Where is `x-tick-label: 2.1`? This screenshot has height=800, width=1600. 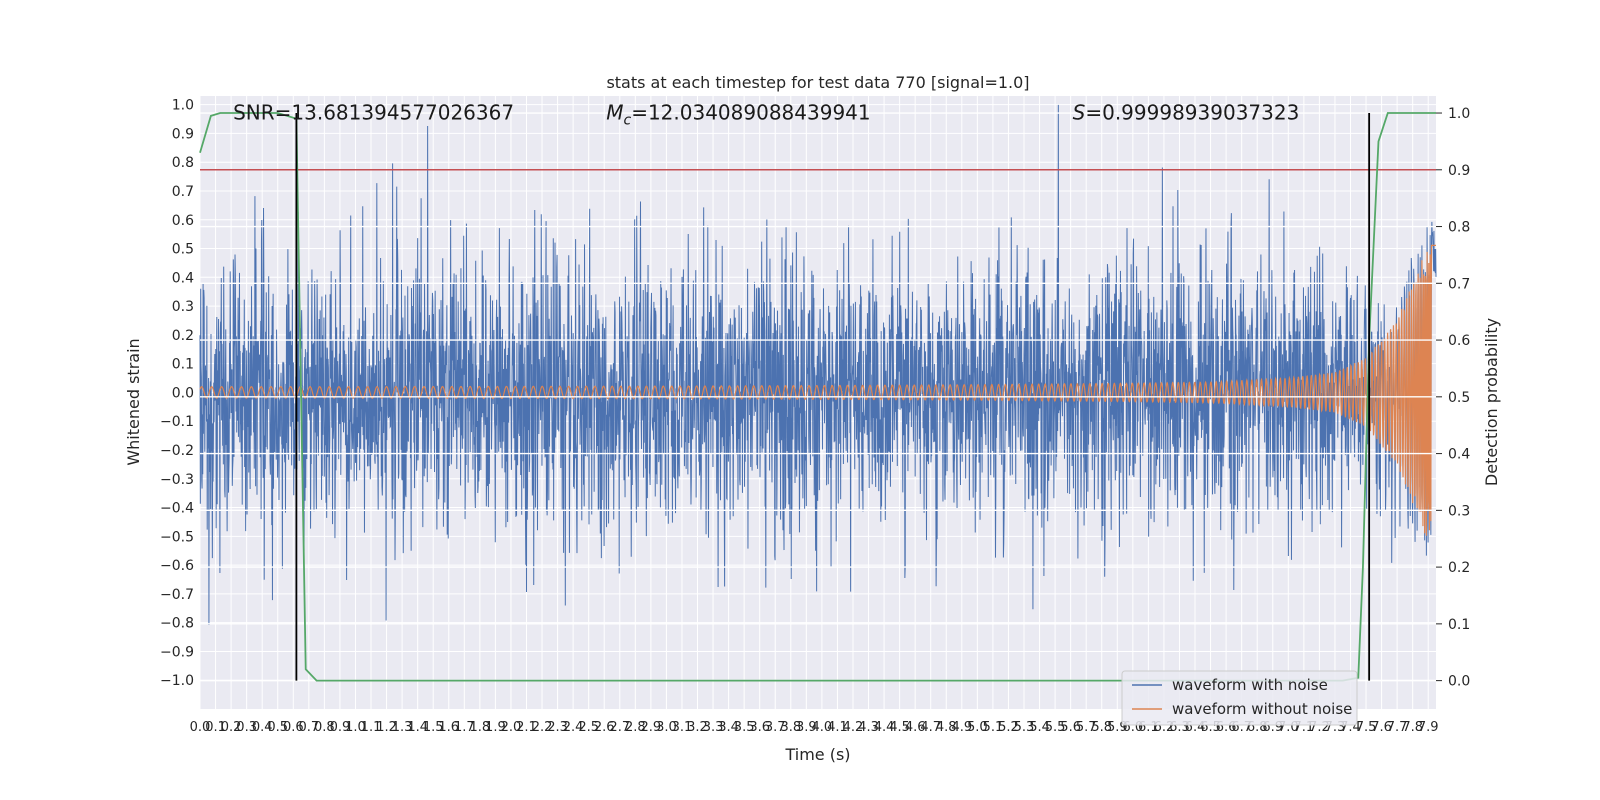 x-tick-label: 2.1 is located at coordinates (526, 727).